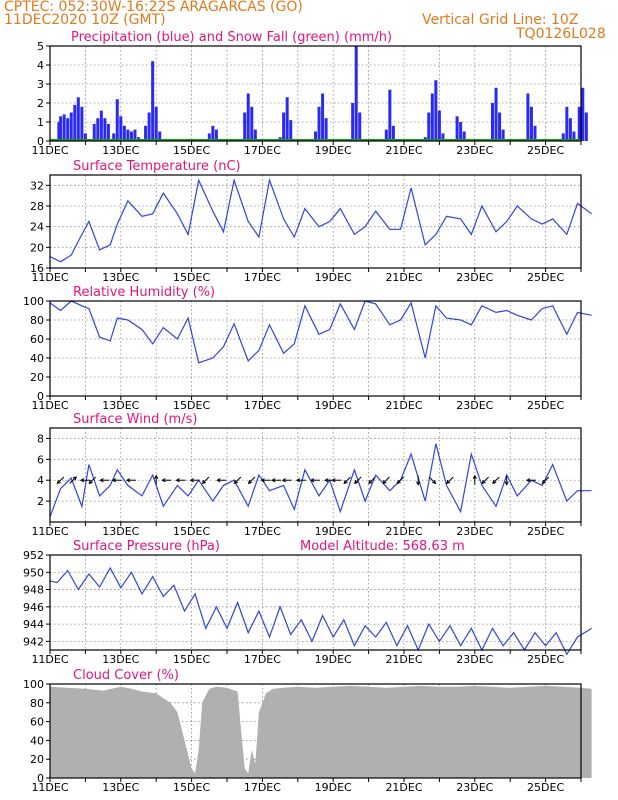  What do you see at coordinates (320, 332) in the screenshot?
I see `humidity-line` at bounding box center [320, 332].